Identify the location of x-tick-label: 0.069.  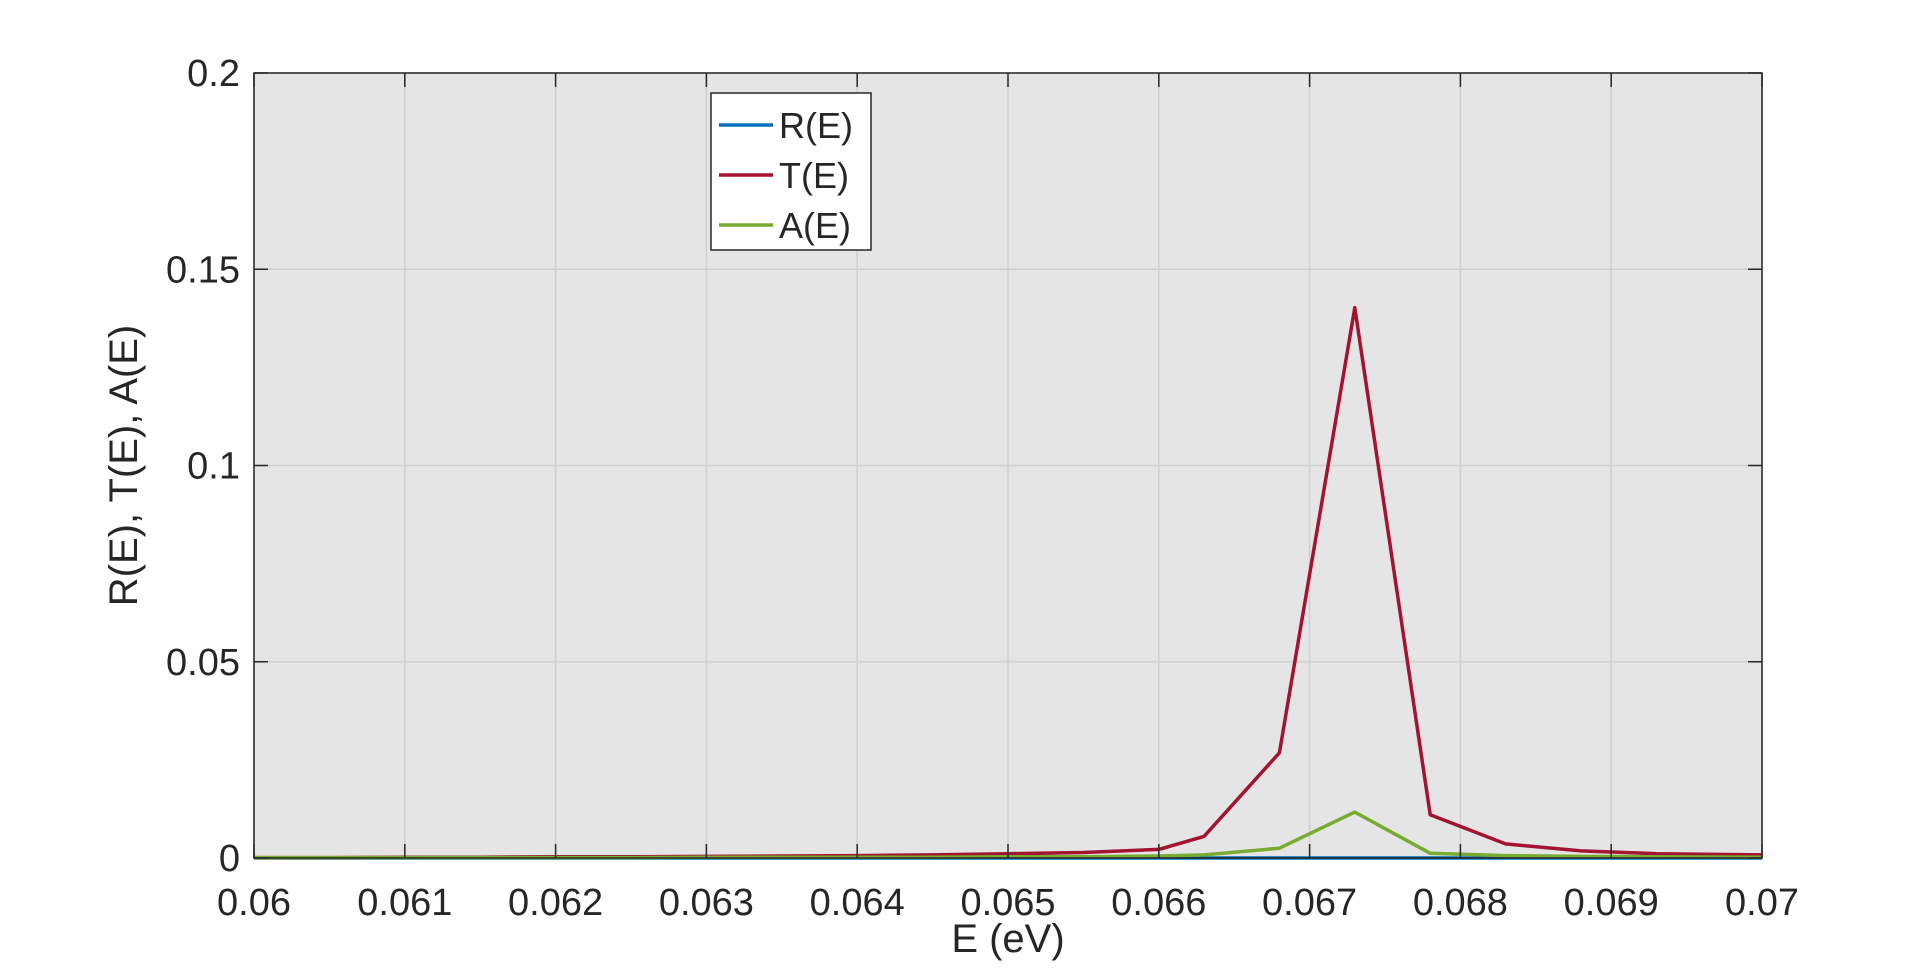
(1611, 903).